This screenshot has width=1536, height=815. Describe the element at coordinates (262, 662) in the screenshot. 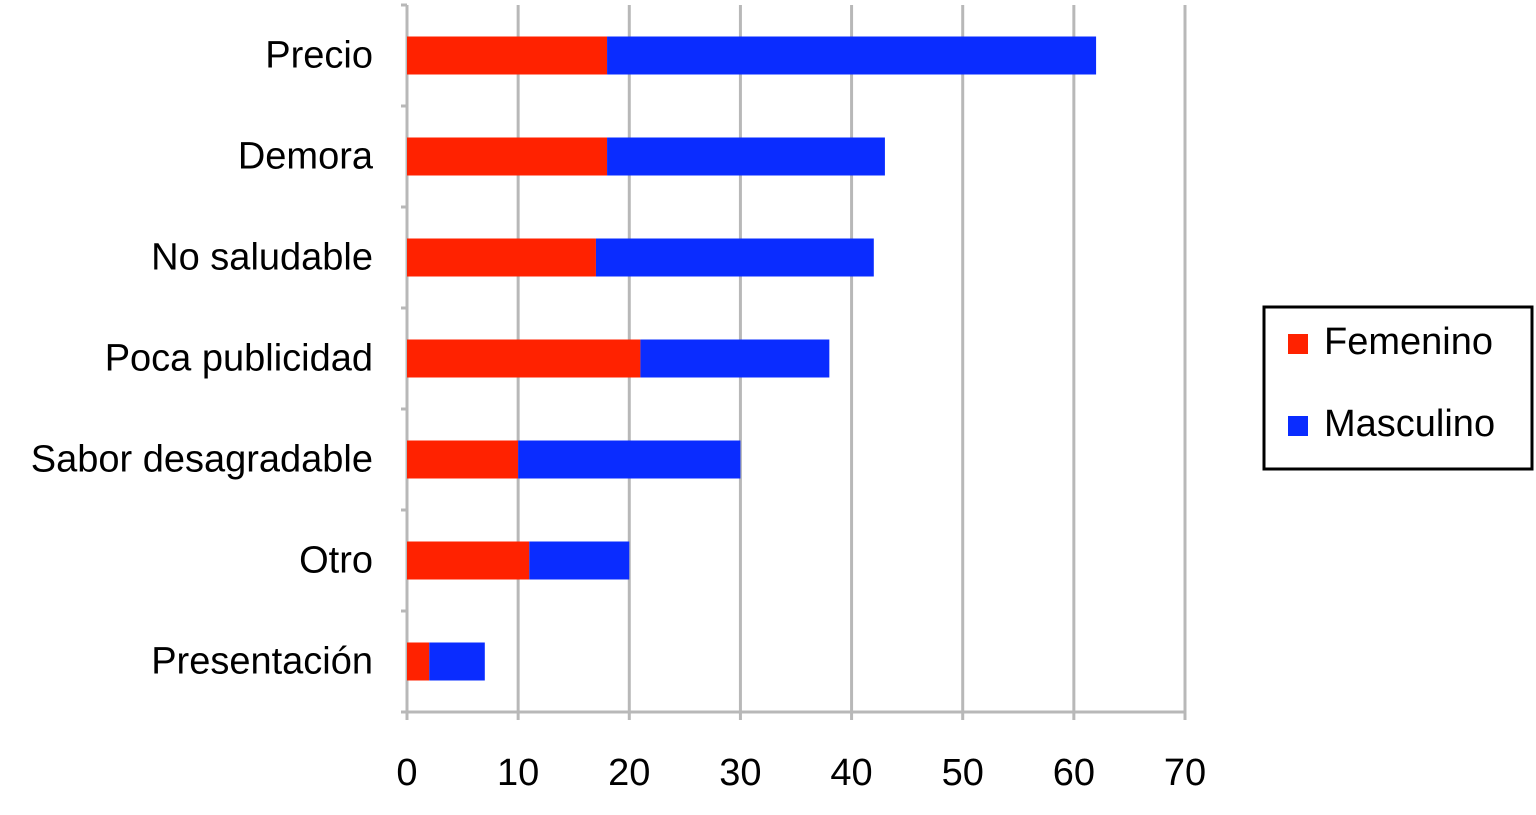

I see `category-label: Presentación` at that location.